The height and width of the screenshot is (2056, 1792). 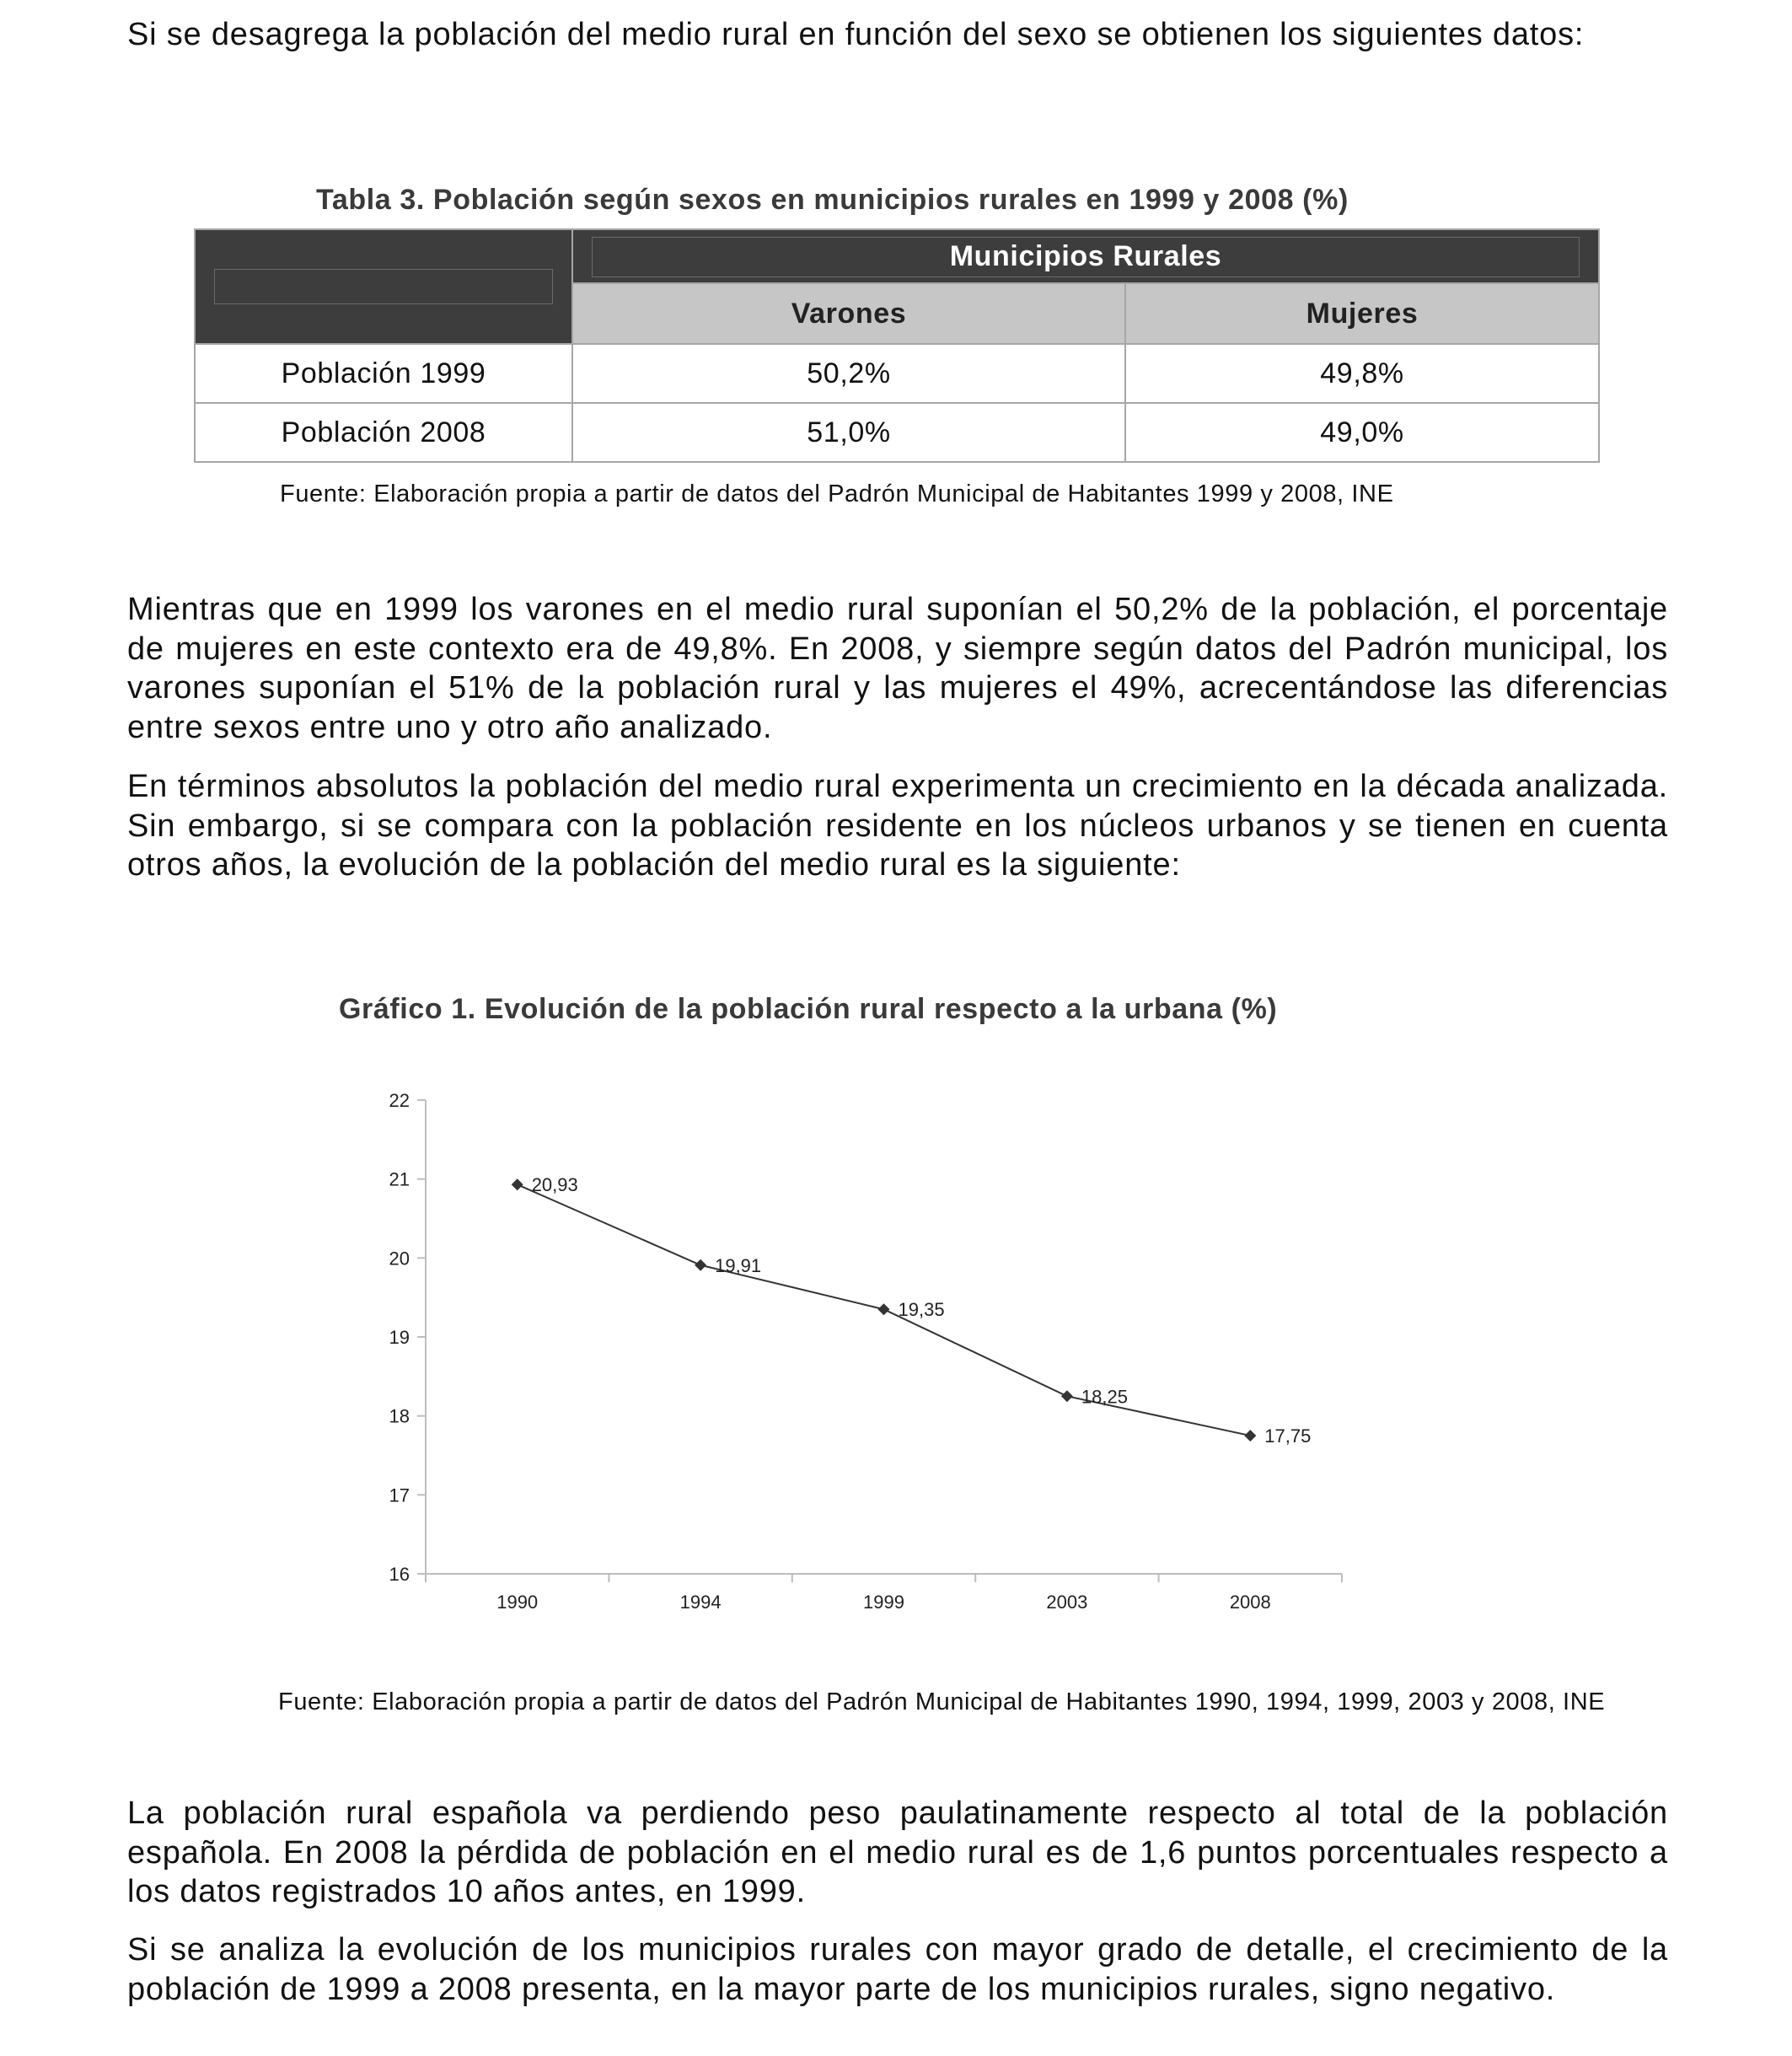 What do you see at coordinates (849, 313) in the screenshot?
I see `column-header-varones: Varones` at bounding box center [849, 313].